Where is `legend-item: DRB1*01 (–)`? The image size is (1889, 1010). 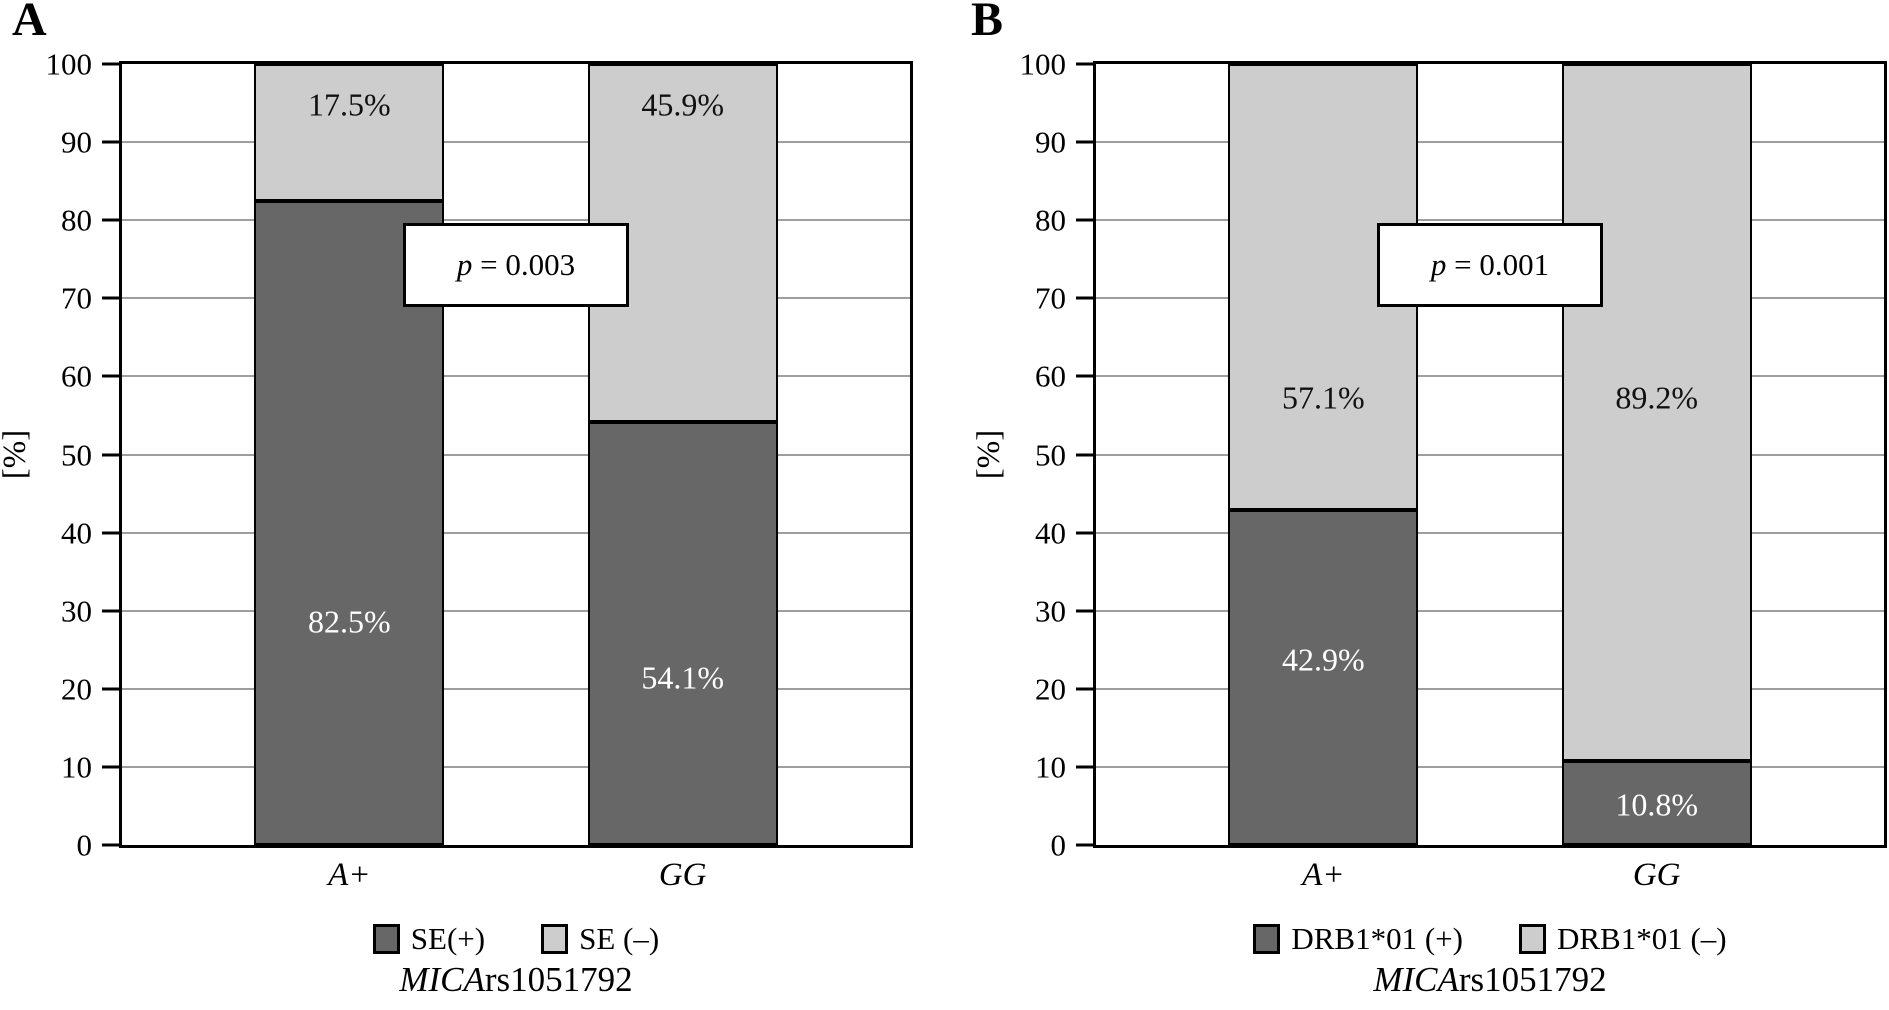
legend-item: DRB1*01 (–) is located at coordinates (1622, 938).